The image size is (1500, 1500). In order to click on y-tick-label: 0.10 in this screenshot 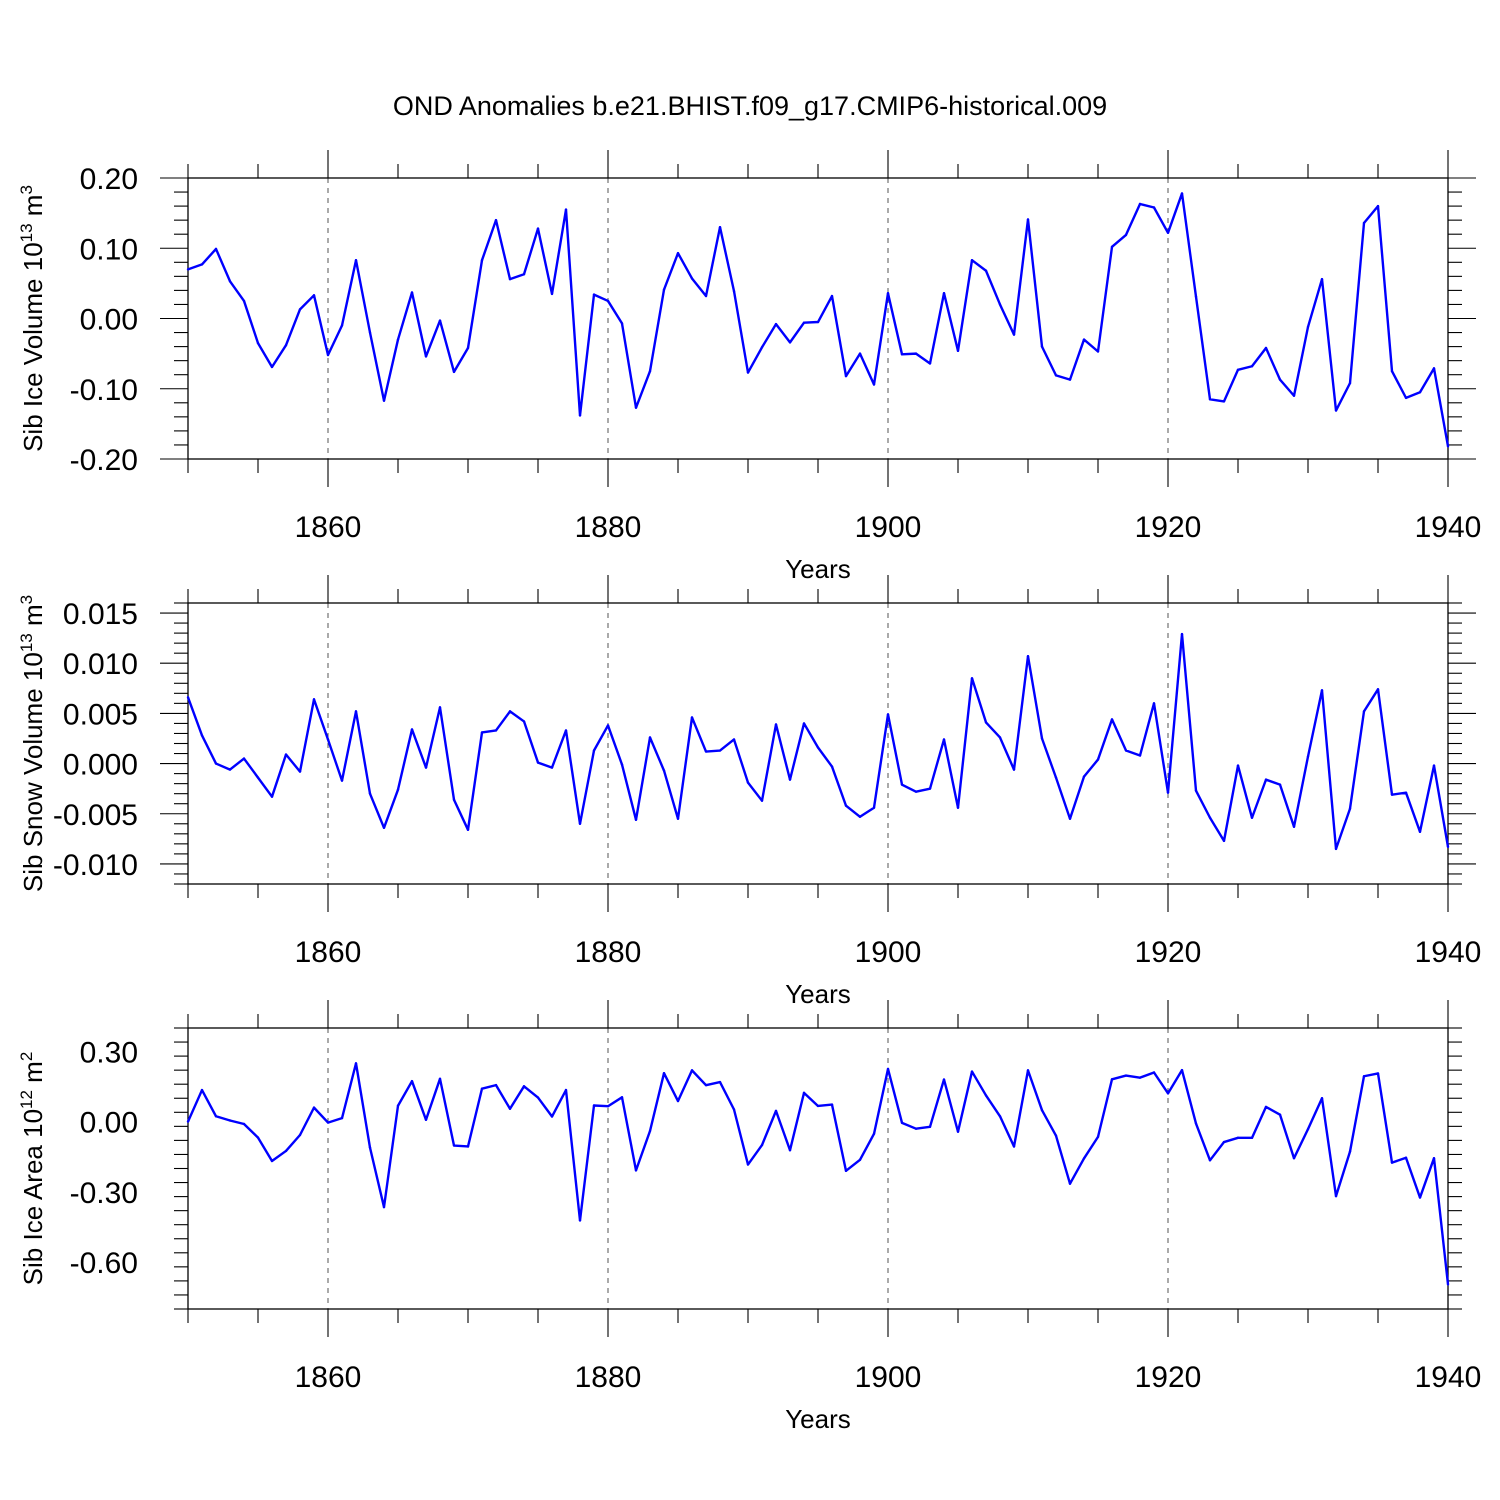, I will do `click(109, 249)`.